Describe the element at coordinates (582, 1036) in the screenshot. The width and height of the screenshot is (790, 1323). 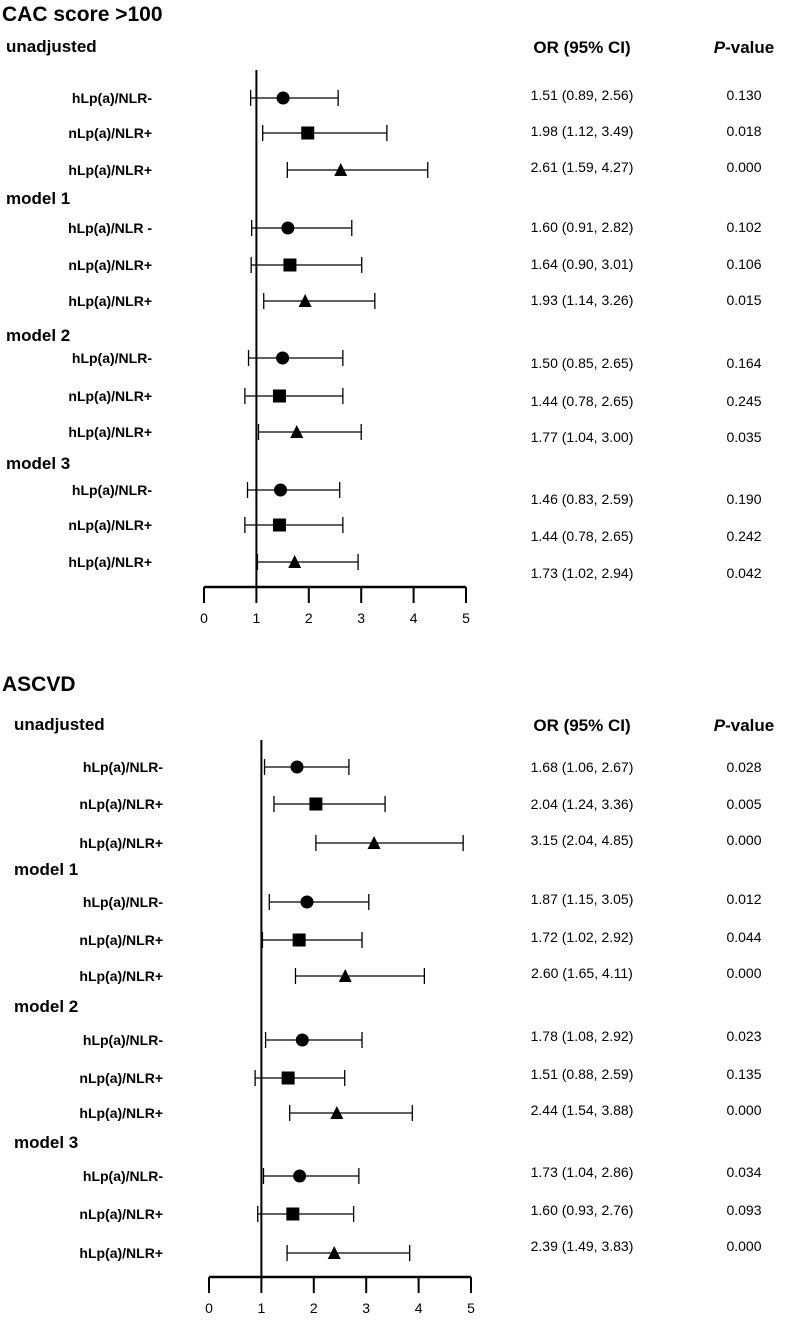
I see `or-ci-value: 1.78 (1.08, 2.92)` at that location.